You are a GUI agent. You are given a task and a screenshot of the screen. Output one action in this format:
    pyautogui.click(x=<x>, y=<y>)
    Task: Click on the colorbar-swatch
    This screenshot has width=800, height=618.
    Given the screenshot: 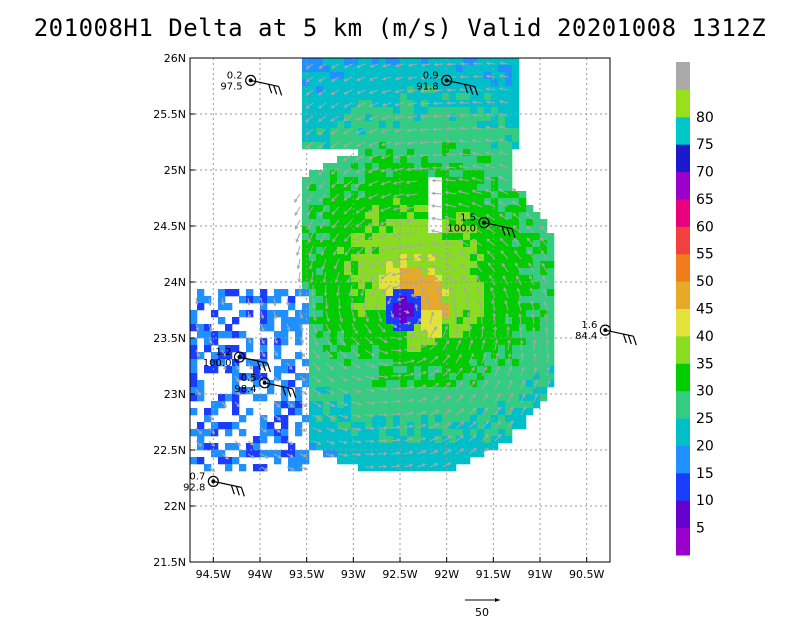 What is the action you would take?
    pyautogui.click(x=683, y=295)
    